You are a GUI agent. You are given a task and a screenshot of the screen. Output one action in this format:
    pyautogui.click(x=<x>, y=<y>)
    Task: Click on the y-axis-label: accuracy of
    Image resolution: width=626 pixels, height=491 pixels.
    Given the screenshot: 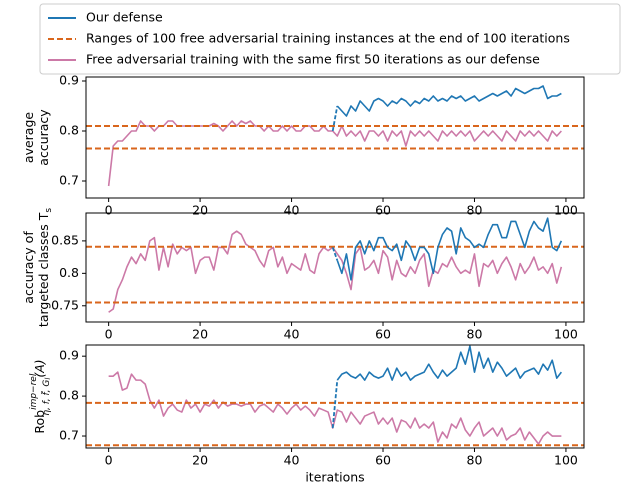 What is the action you would take?
    pyautogui.click(x=28, y=267)
    